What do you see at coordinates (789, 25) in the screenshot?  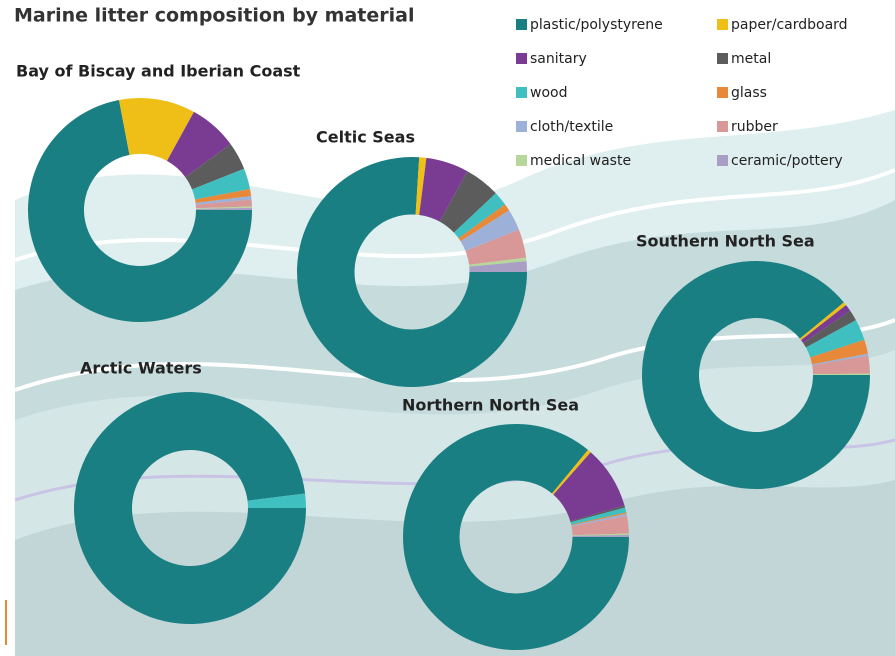 I see `legend-label: paper/cardboard` at bounding box center [789, 25].